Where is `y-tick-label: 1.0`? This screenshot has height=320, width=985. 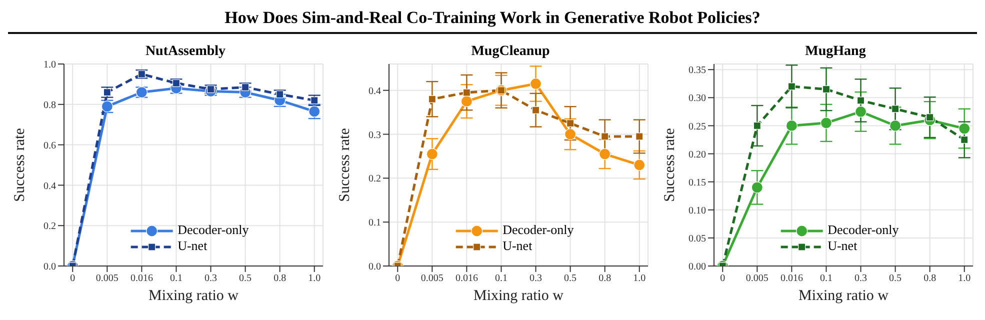
y-tick-label: 1.0 is located at coordinates (50, 65).